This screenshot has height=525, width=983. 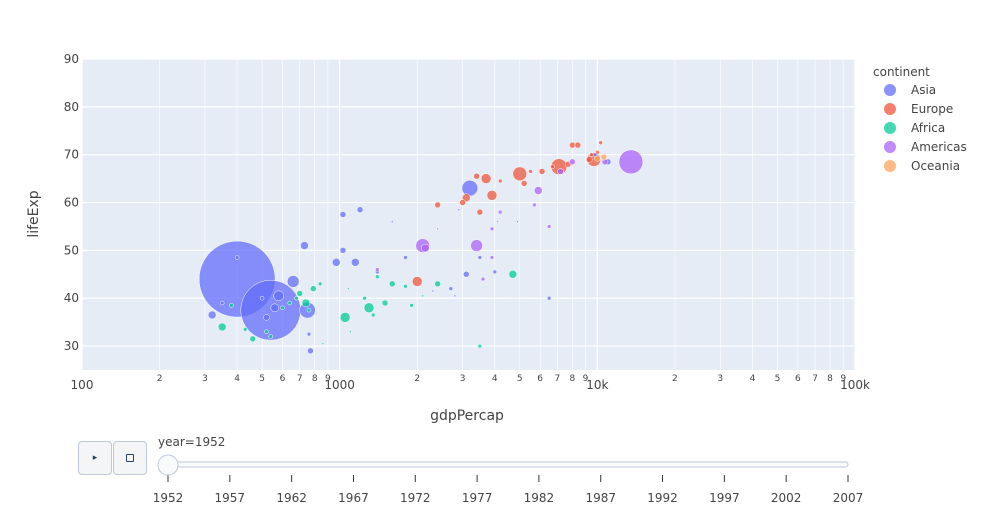 I want to click on legend-label-americas: Americas, so click(x=939, y=147).